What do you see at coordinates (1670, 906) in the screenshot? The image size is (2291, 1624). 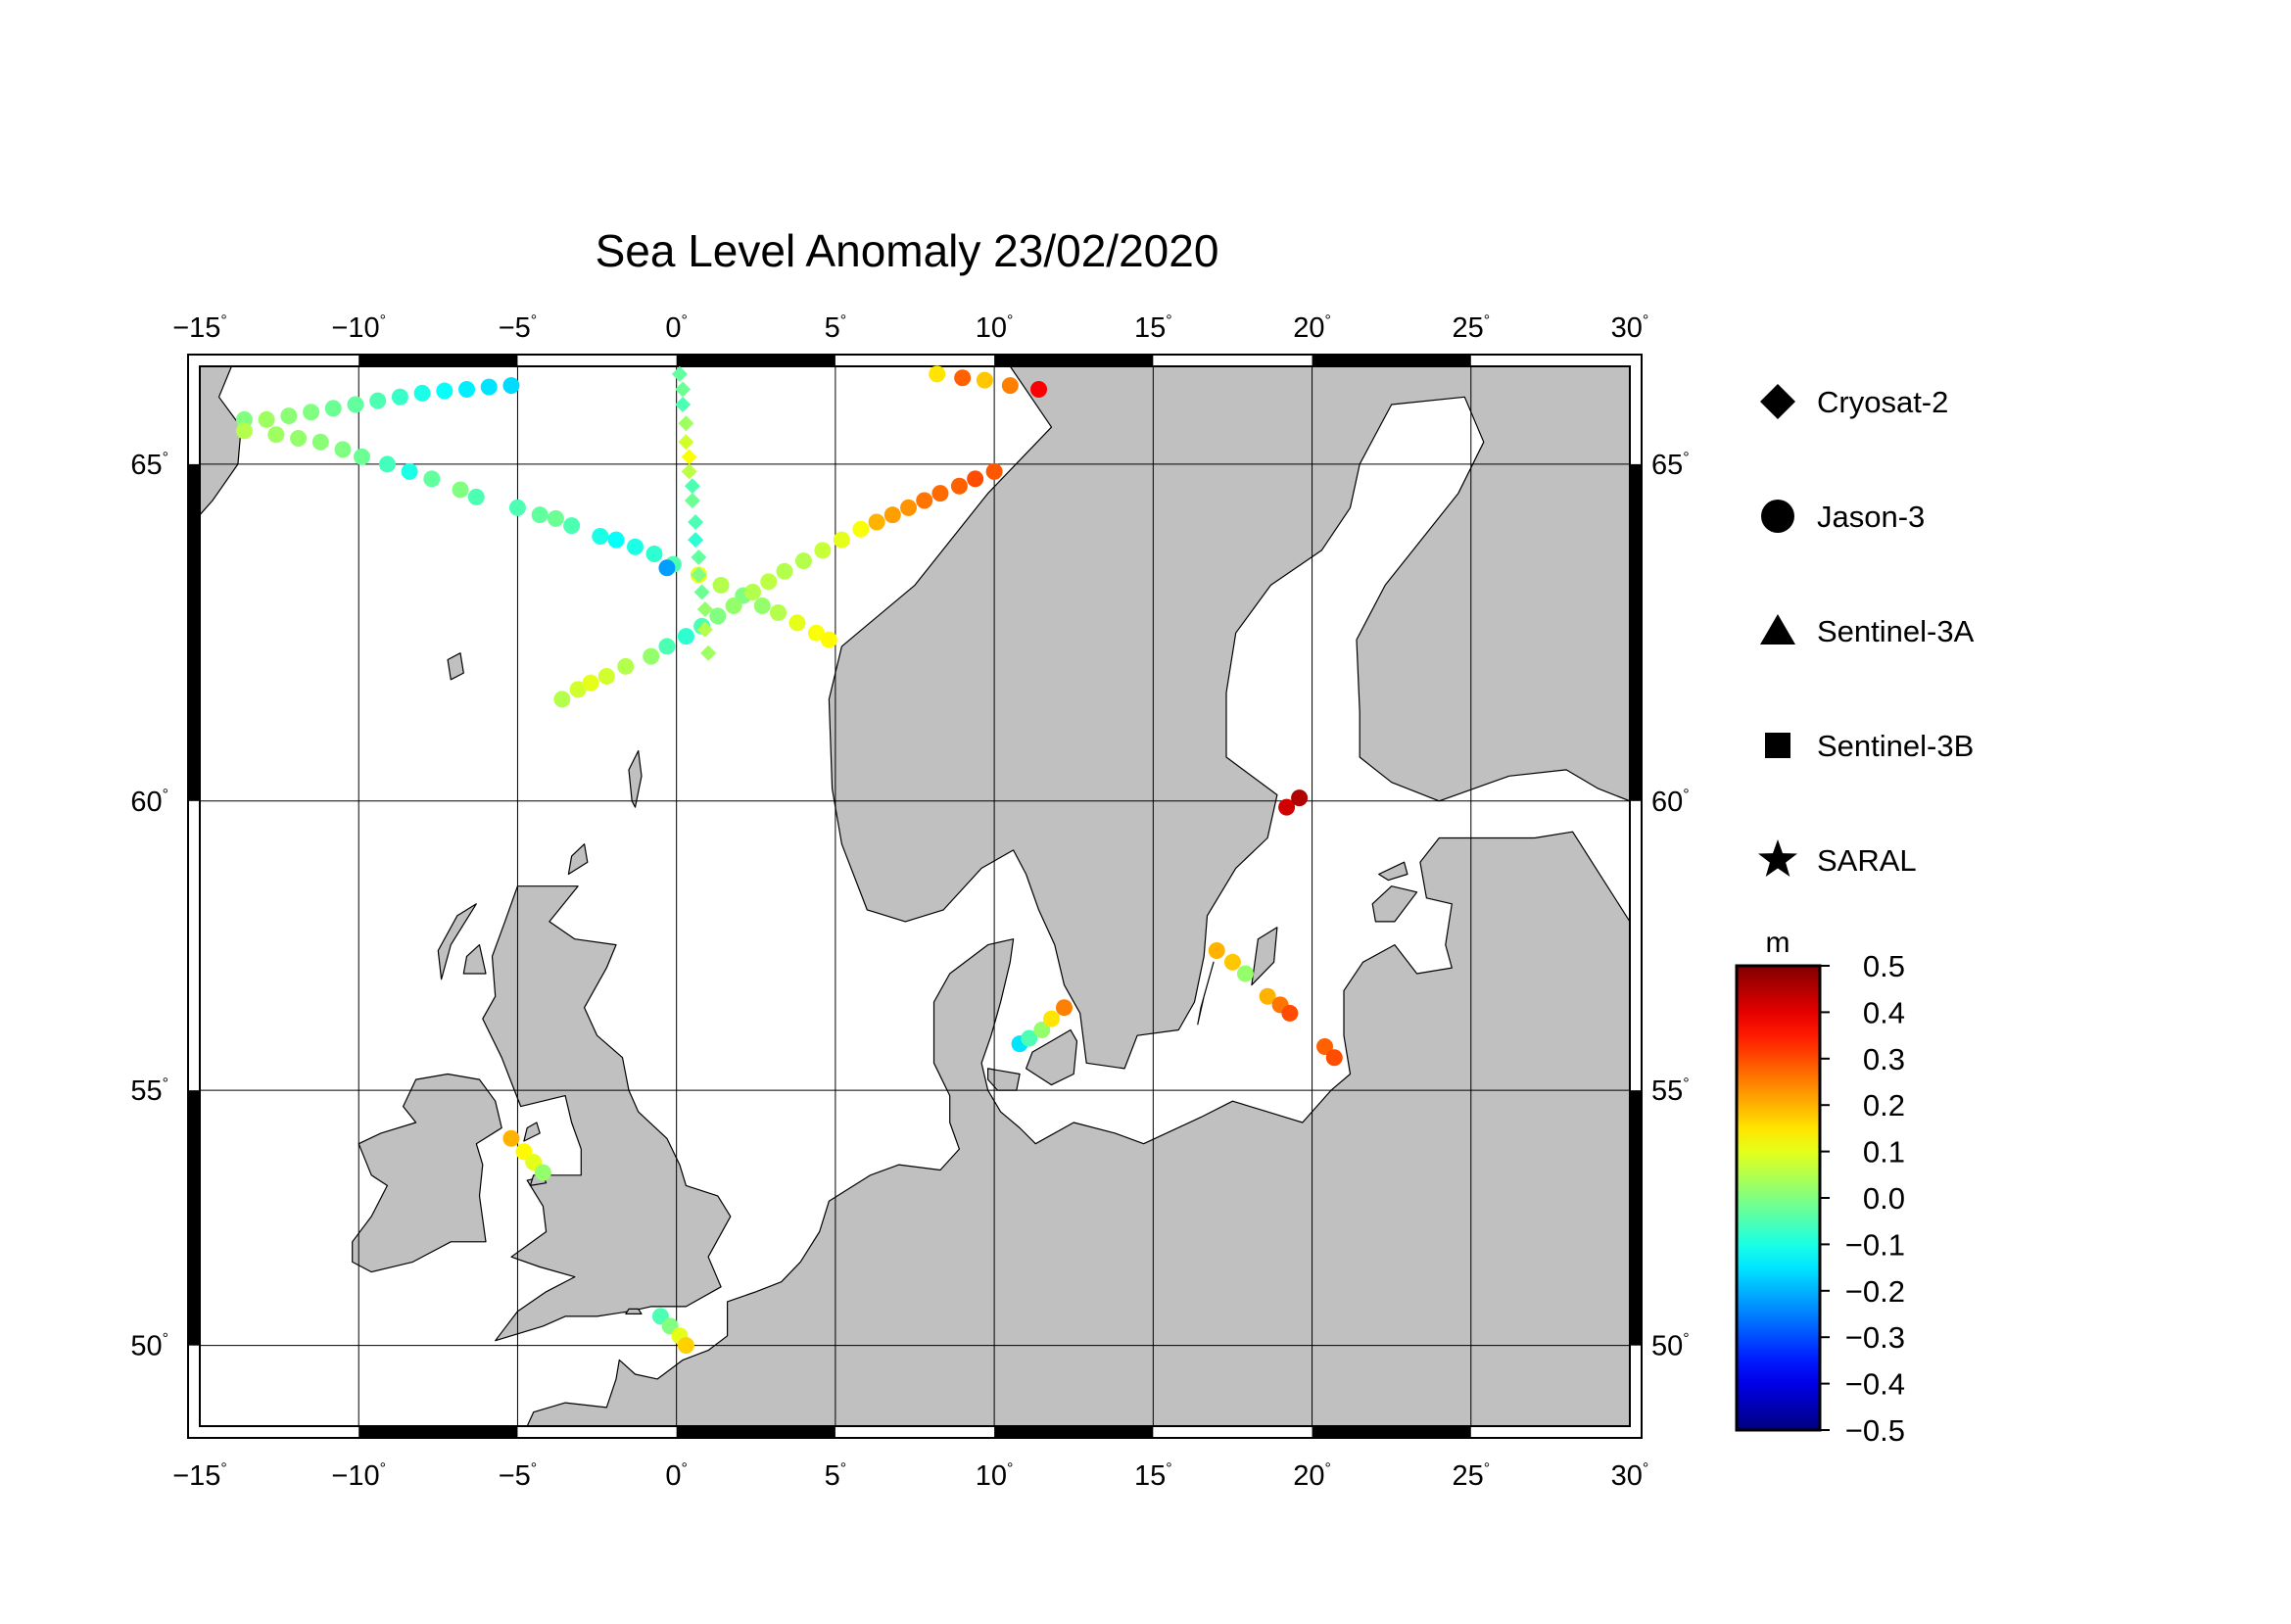 I see `latitude-labels-right: 50° 55° 60° 65°` at bounding box center [1670, 906].